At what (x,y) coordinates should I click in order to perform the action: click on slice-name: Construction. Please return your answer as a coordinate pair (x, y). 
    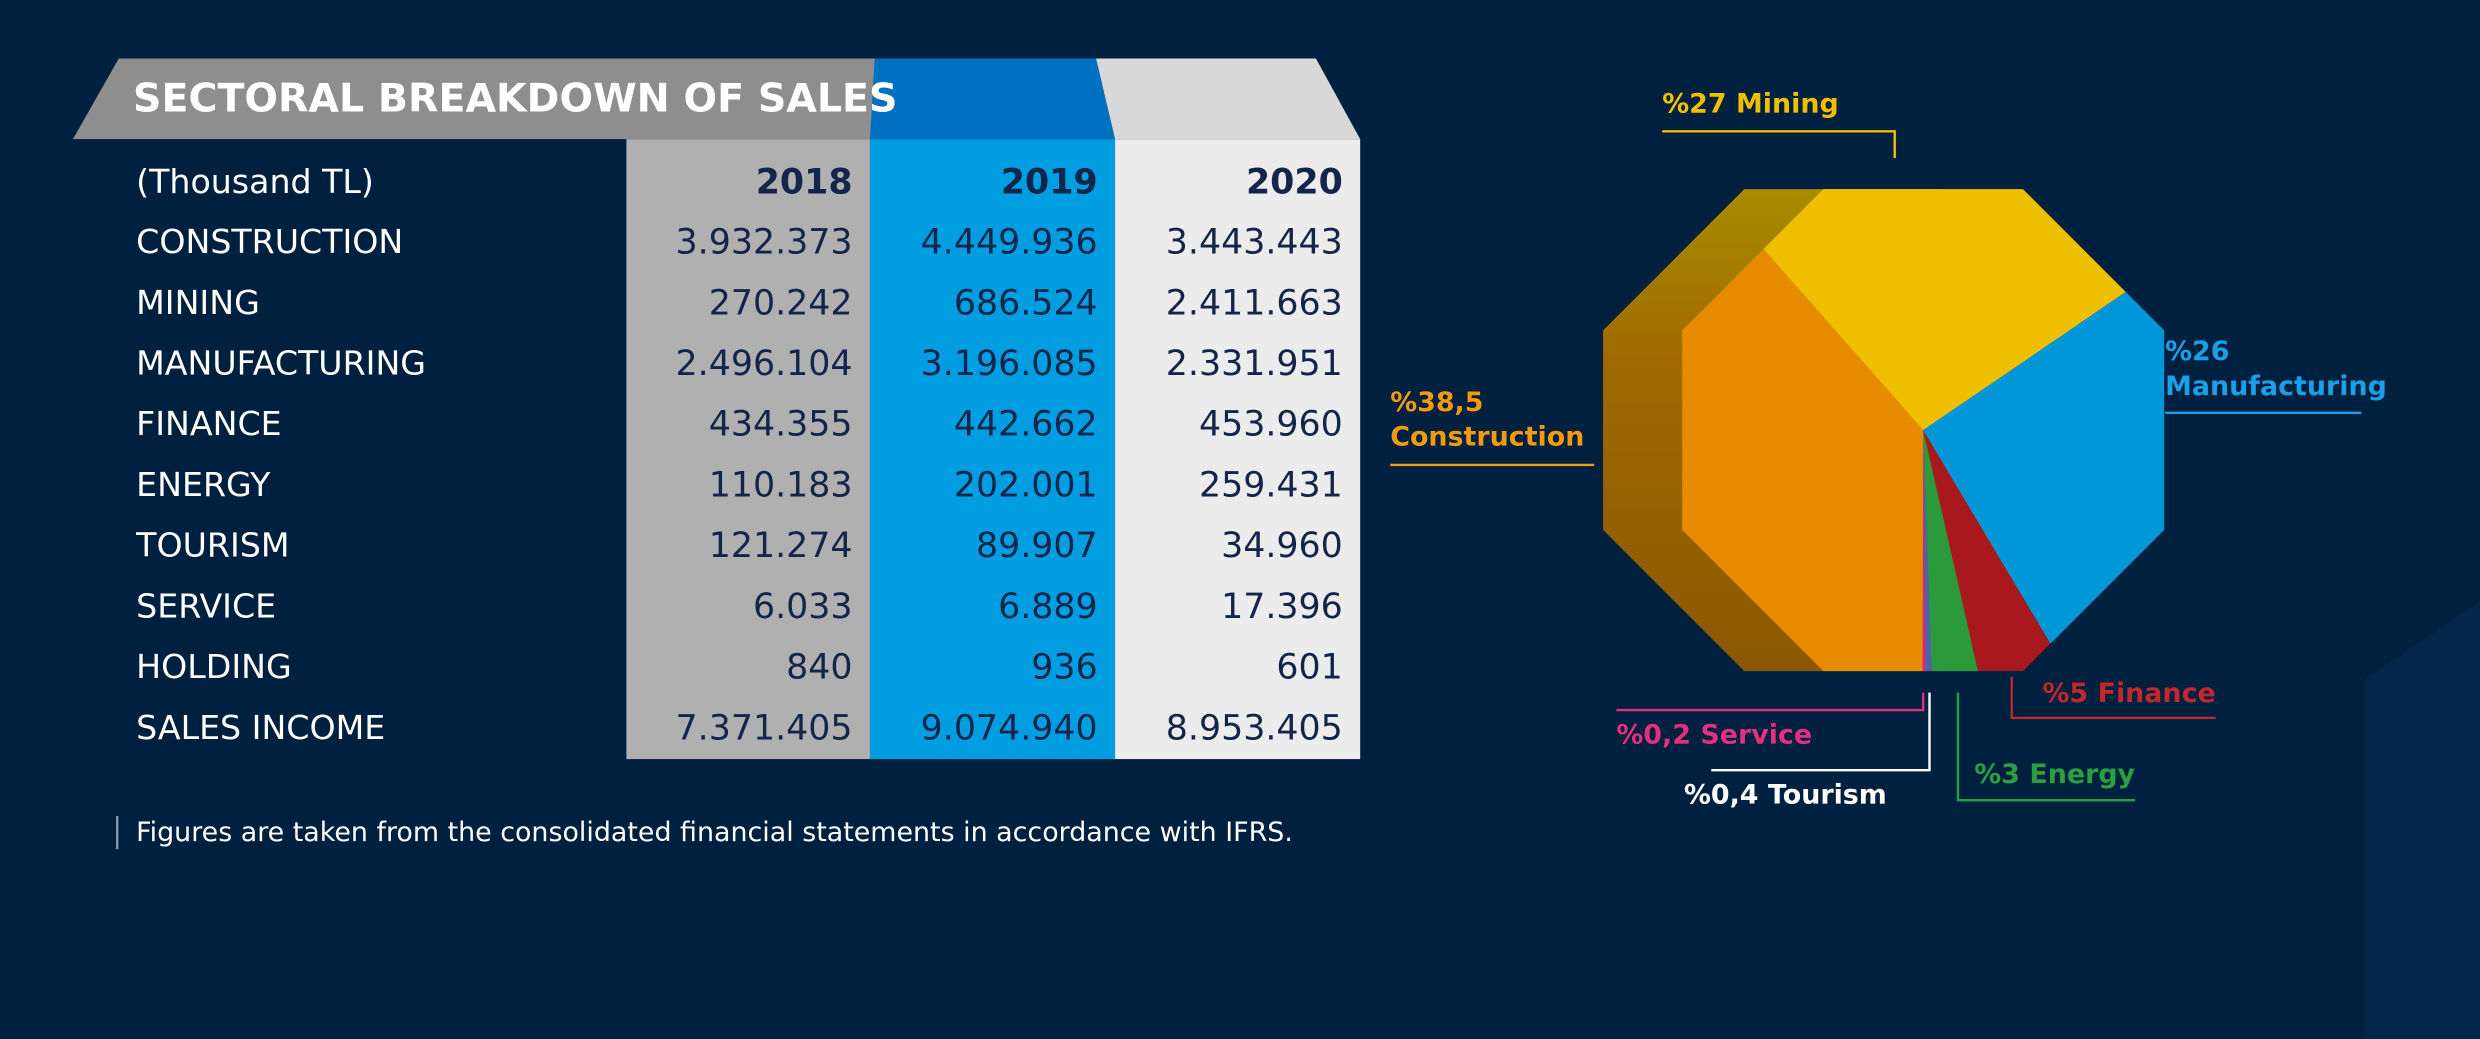
    Looking at the image, I should click on (1487, 437).